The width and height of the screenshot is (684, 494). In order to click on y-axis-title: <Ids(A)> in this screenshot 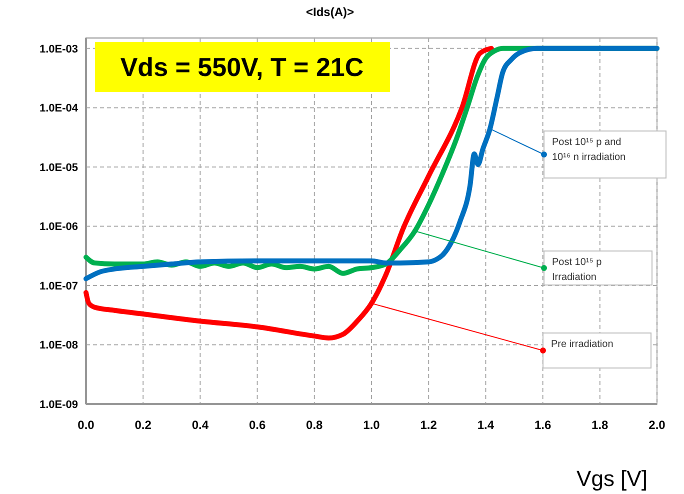, I will do `click(330, 12)`.